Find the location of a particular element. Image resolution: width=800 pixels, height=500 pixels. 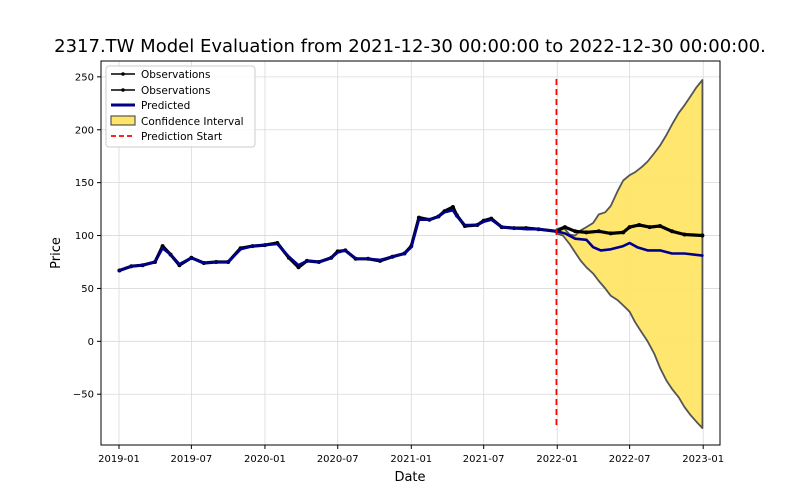

legend-label-predicted: Predicted is located at coordinates (165, 106).